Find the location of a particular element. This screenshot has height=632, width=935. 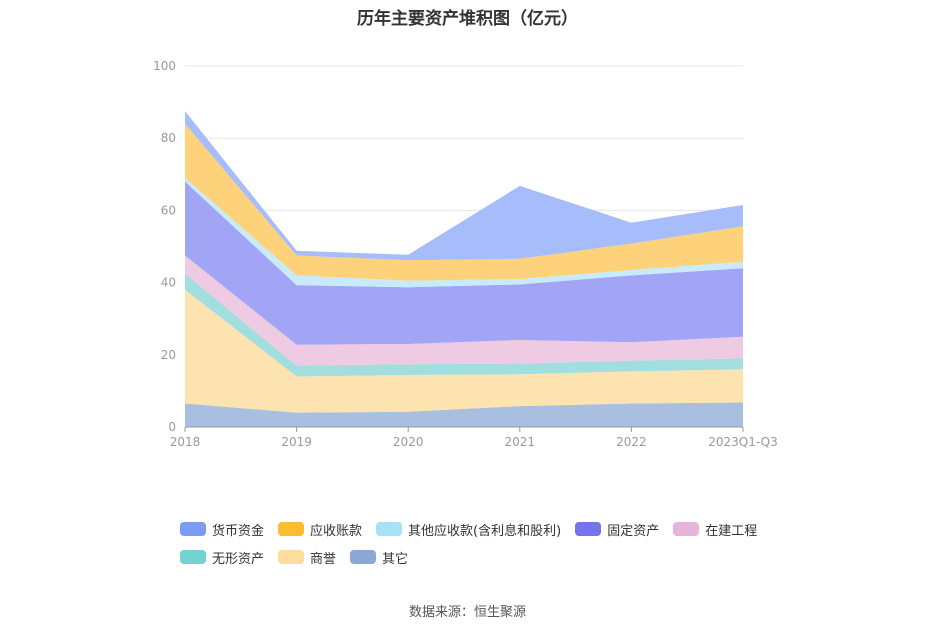

x-tick-label: 2020 is located at coordinates (408, 442).